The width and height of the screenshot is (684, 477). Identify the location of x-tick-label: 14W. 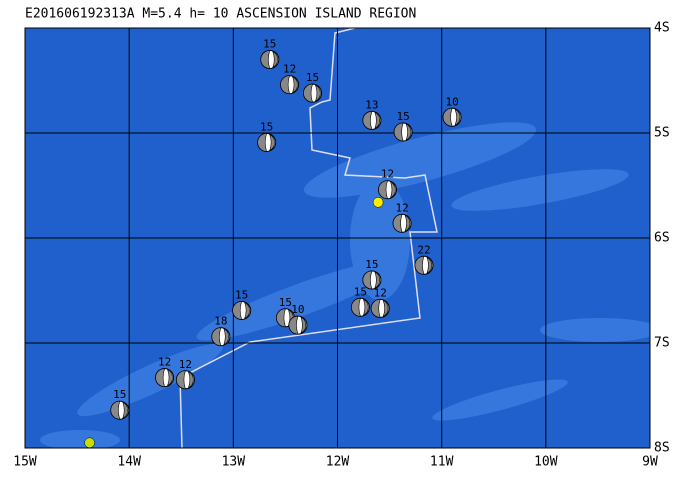
(129, 462).